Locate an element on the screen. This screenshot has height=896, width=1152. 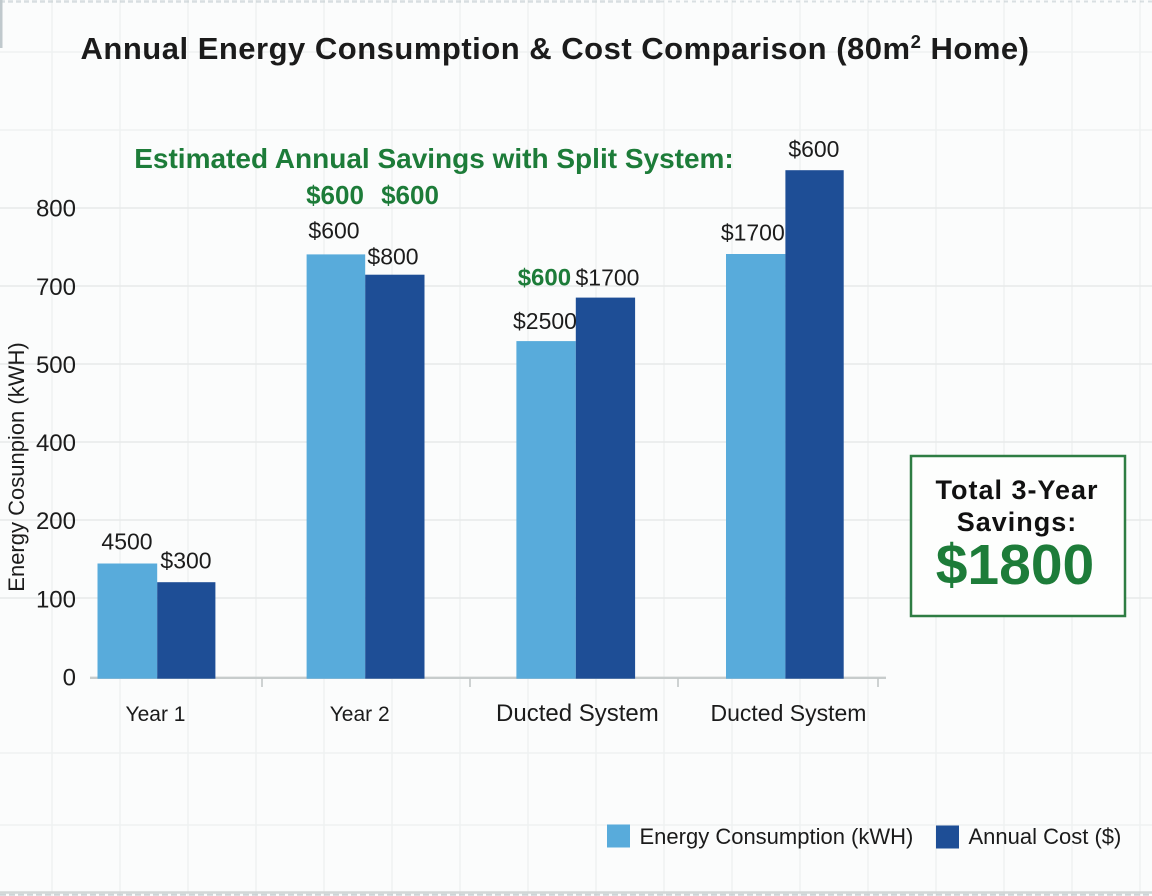
svg-text: 4500 is located at coordinates (126, 542).